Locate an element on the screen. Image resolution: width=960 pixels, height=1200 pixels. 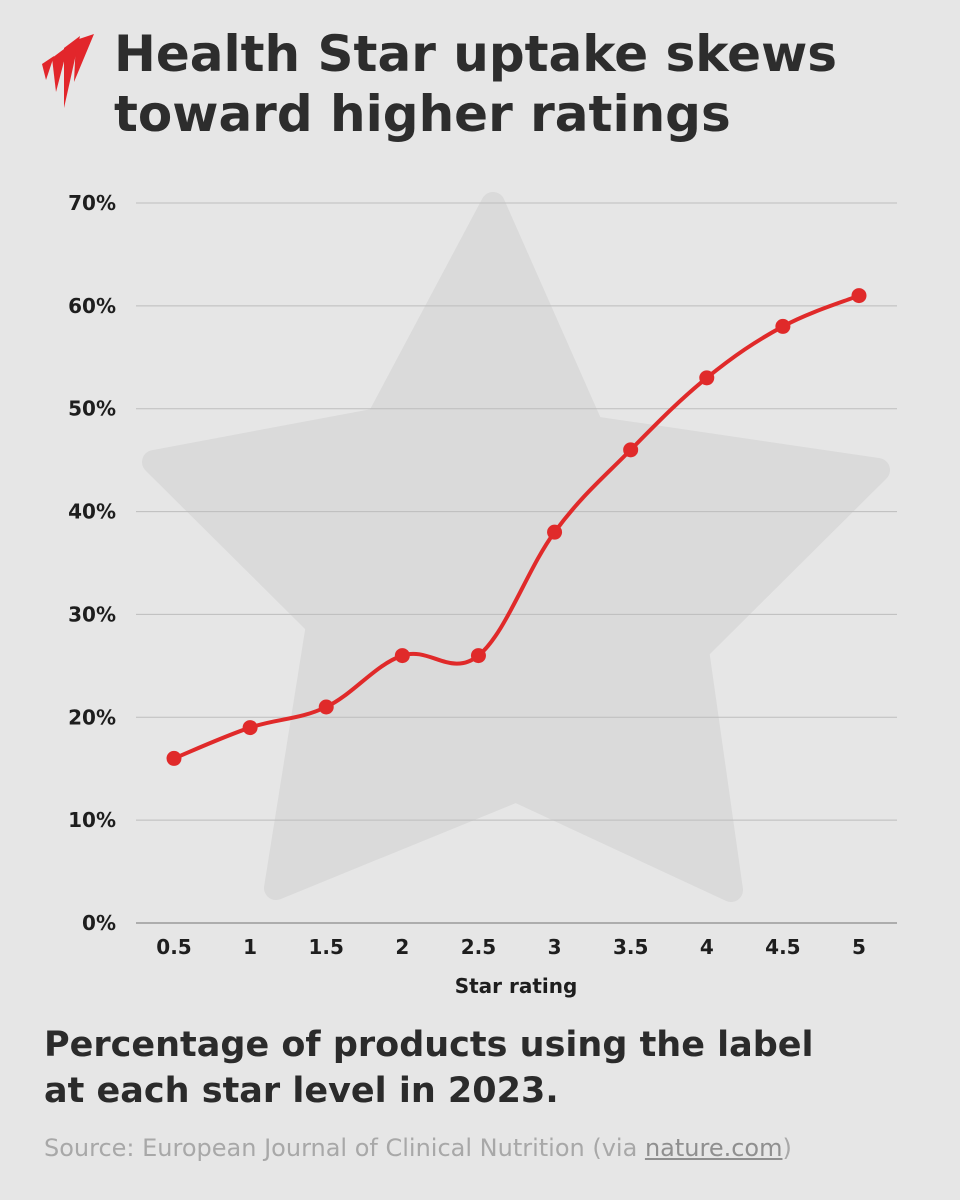
y-tick-label: 70% is located at coordinates (92, 203).